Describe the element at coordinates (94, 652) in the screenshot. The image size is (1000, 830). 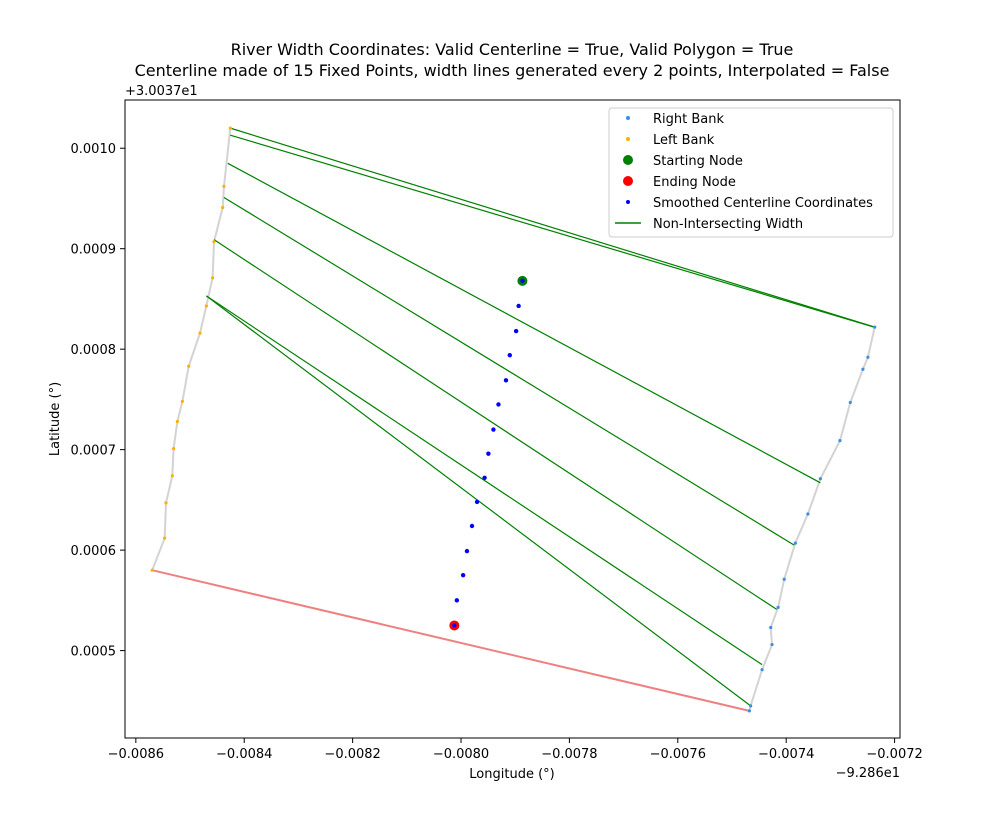
I see `y-tick-label-0: 0.0005` at that location.